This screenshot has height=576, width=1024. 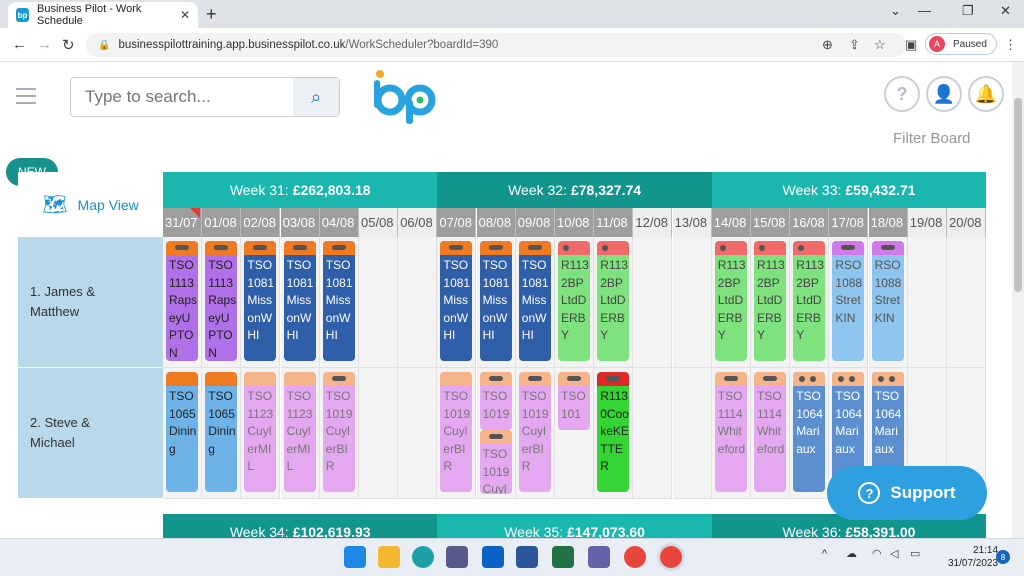 I want to click on chrome-icon, so click(x=635, y=557).